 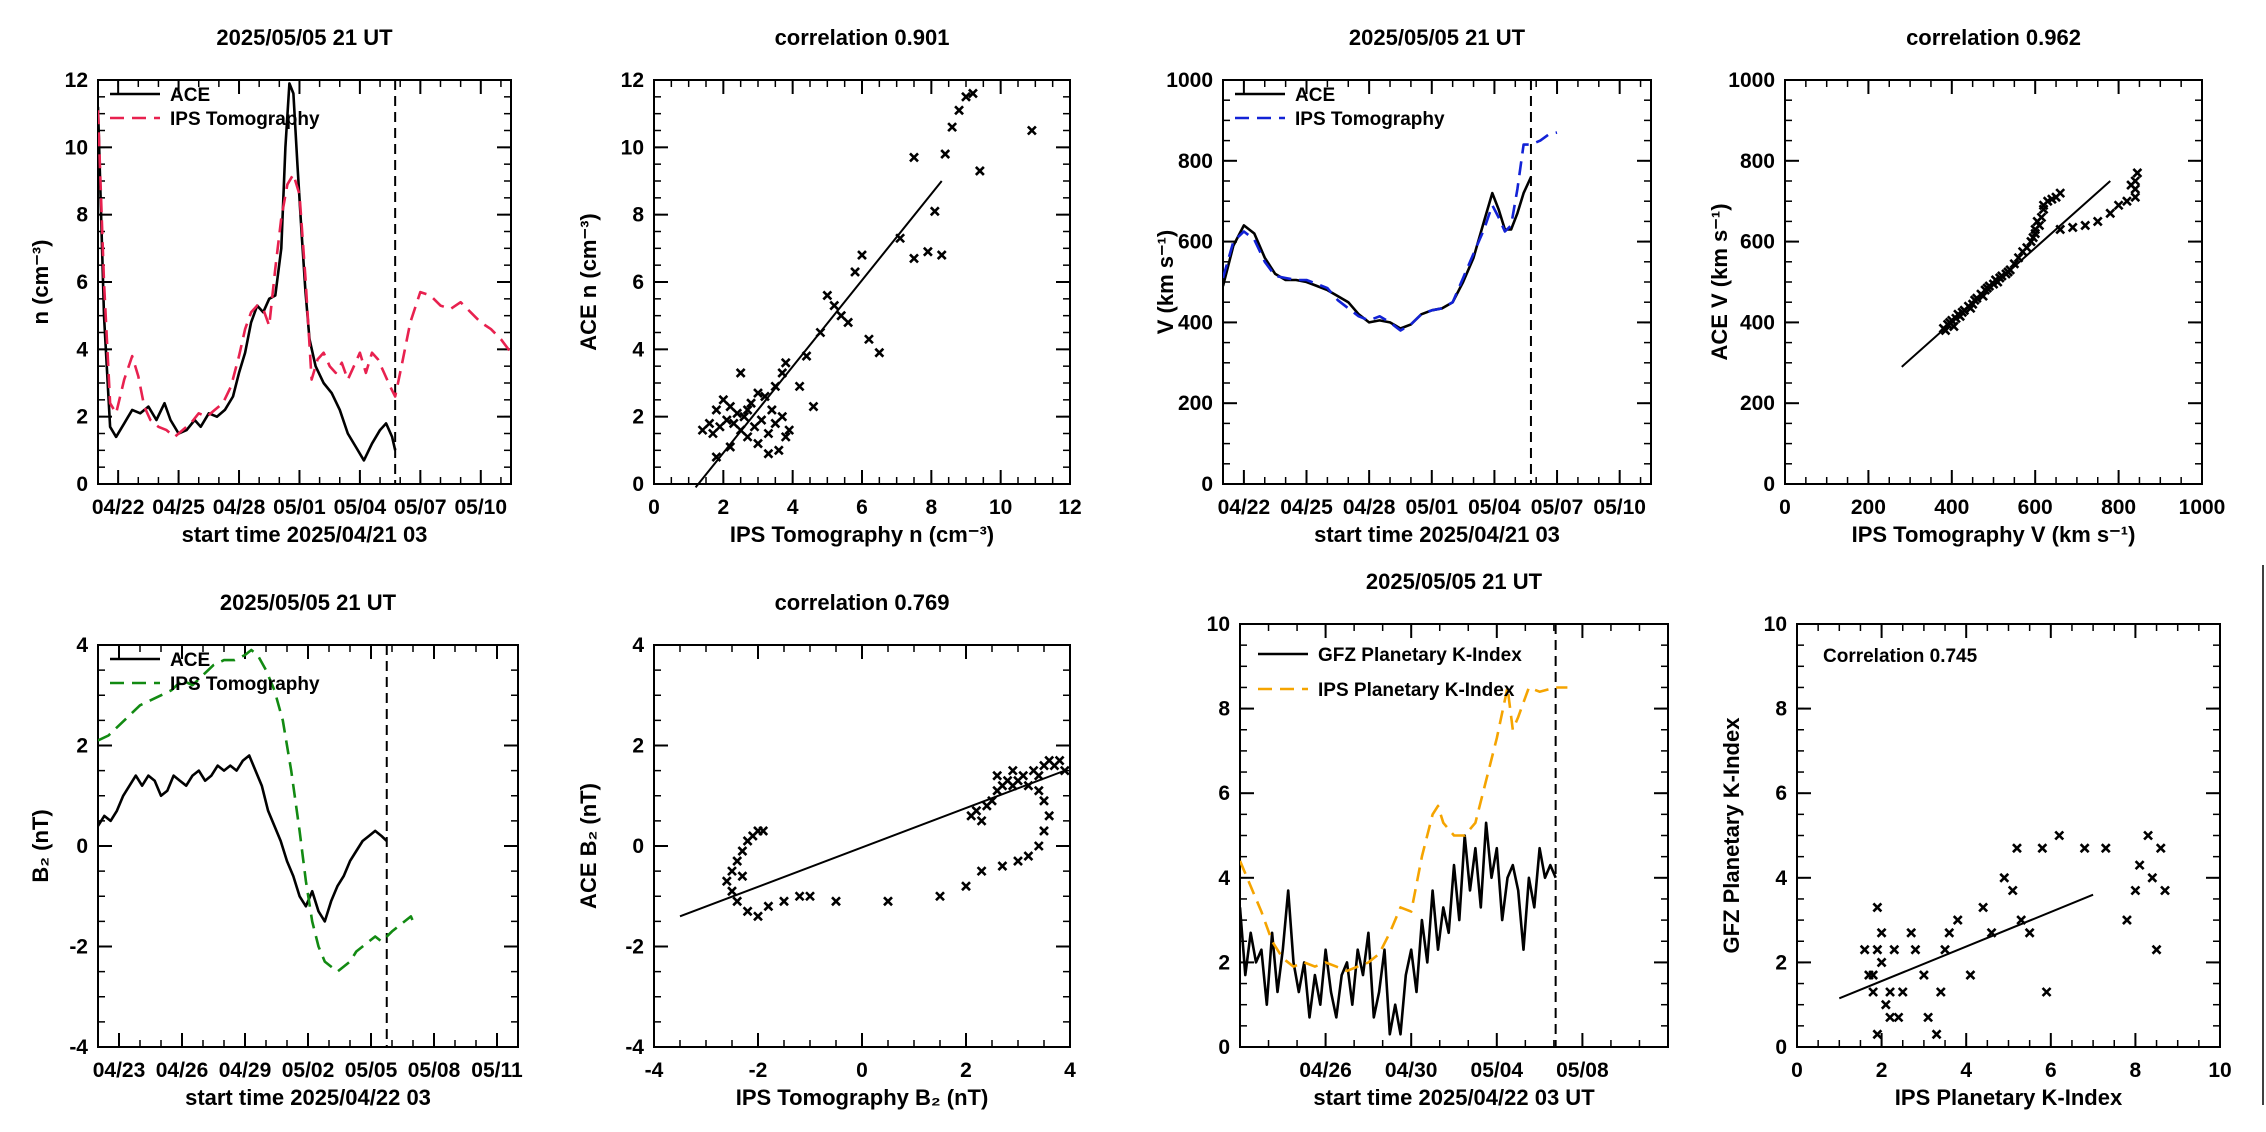 What do you see at coordinates (178, 507) in the screenshot?
I see `x-tick-label: 04/25` at bounding box center [178, 507].